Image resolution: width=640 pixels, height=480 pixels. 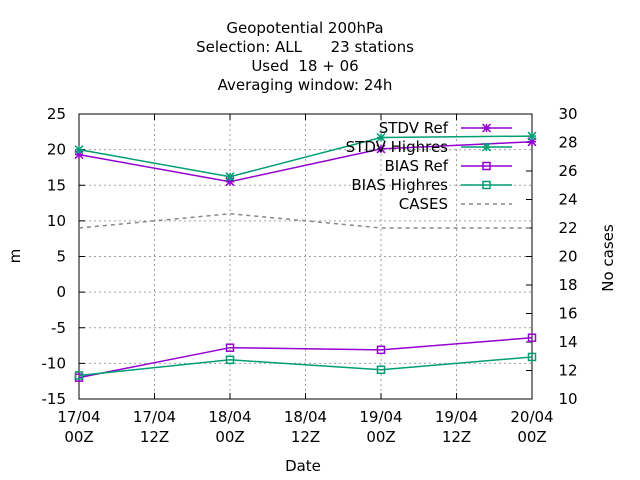 I want to click on y-tick-label: 25, so click(x=56, y=114).